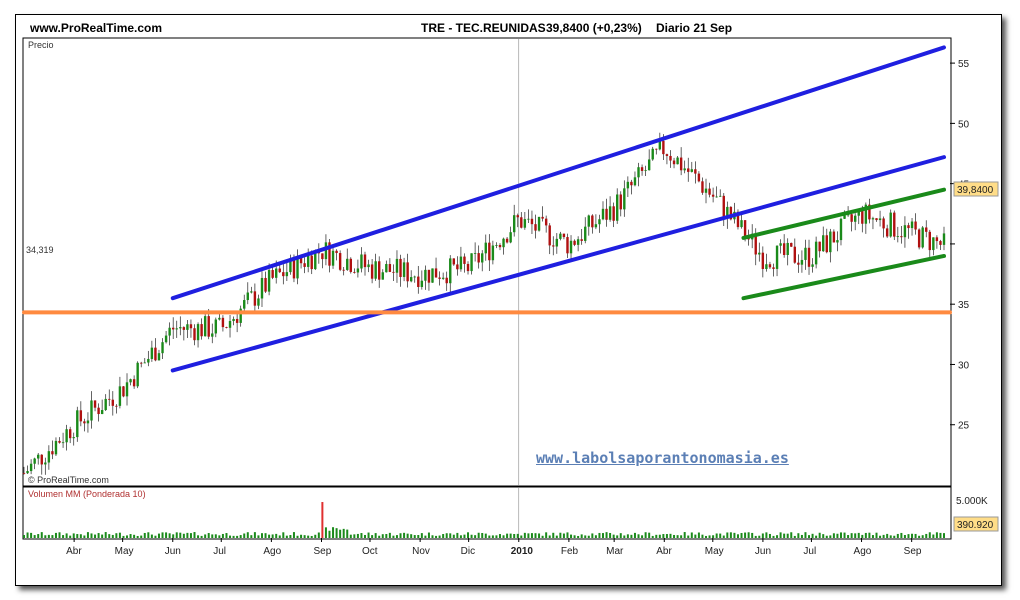 This screenshot has height=600, width=1020. What do you see at coordinates (964, 124) in the screenshot?
I see `y-tick-label: 50` at bounding box center [964, 124].